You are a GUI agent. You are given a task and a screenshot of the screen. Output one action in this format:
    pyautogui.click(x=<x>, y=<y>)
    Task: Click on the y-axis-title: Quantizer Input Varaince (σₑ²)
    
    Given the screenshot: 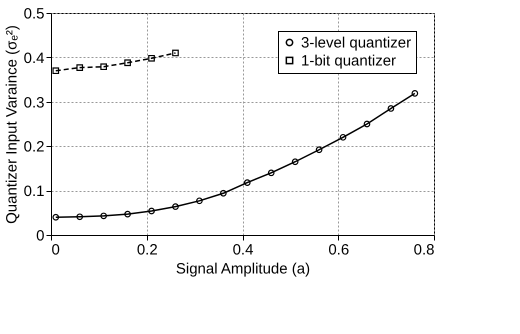 What is the action you would take?
    pyautogui.click(x=12, y=124)
    